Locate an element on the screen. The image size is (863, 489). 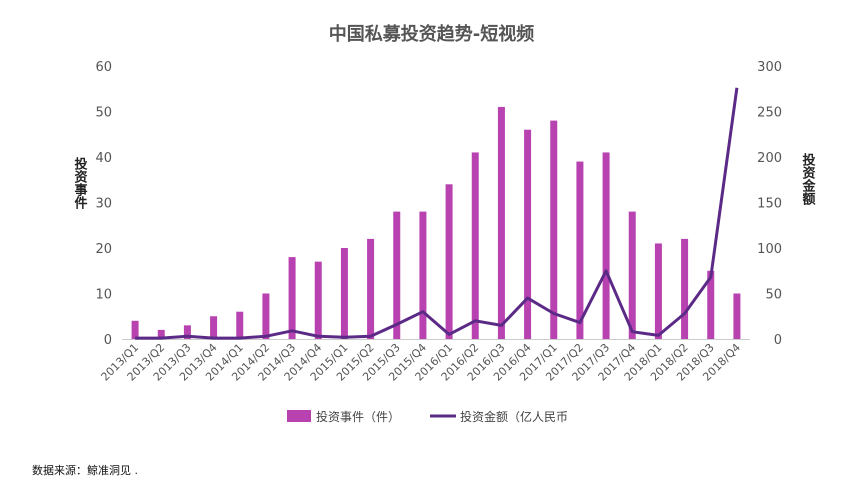
left-y-tick: 40 is located at coordinates (103, 158).